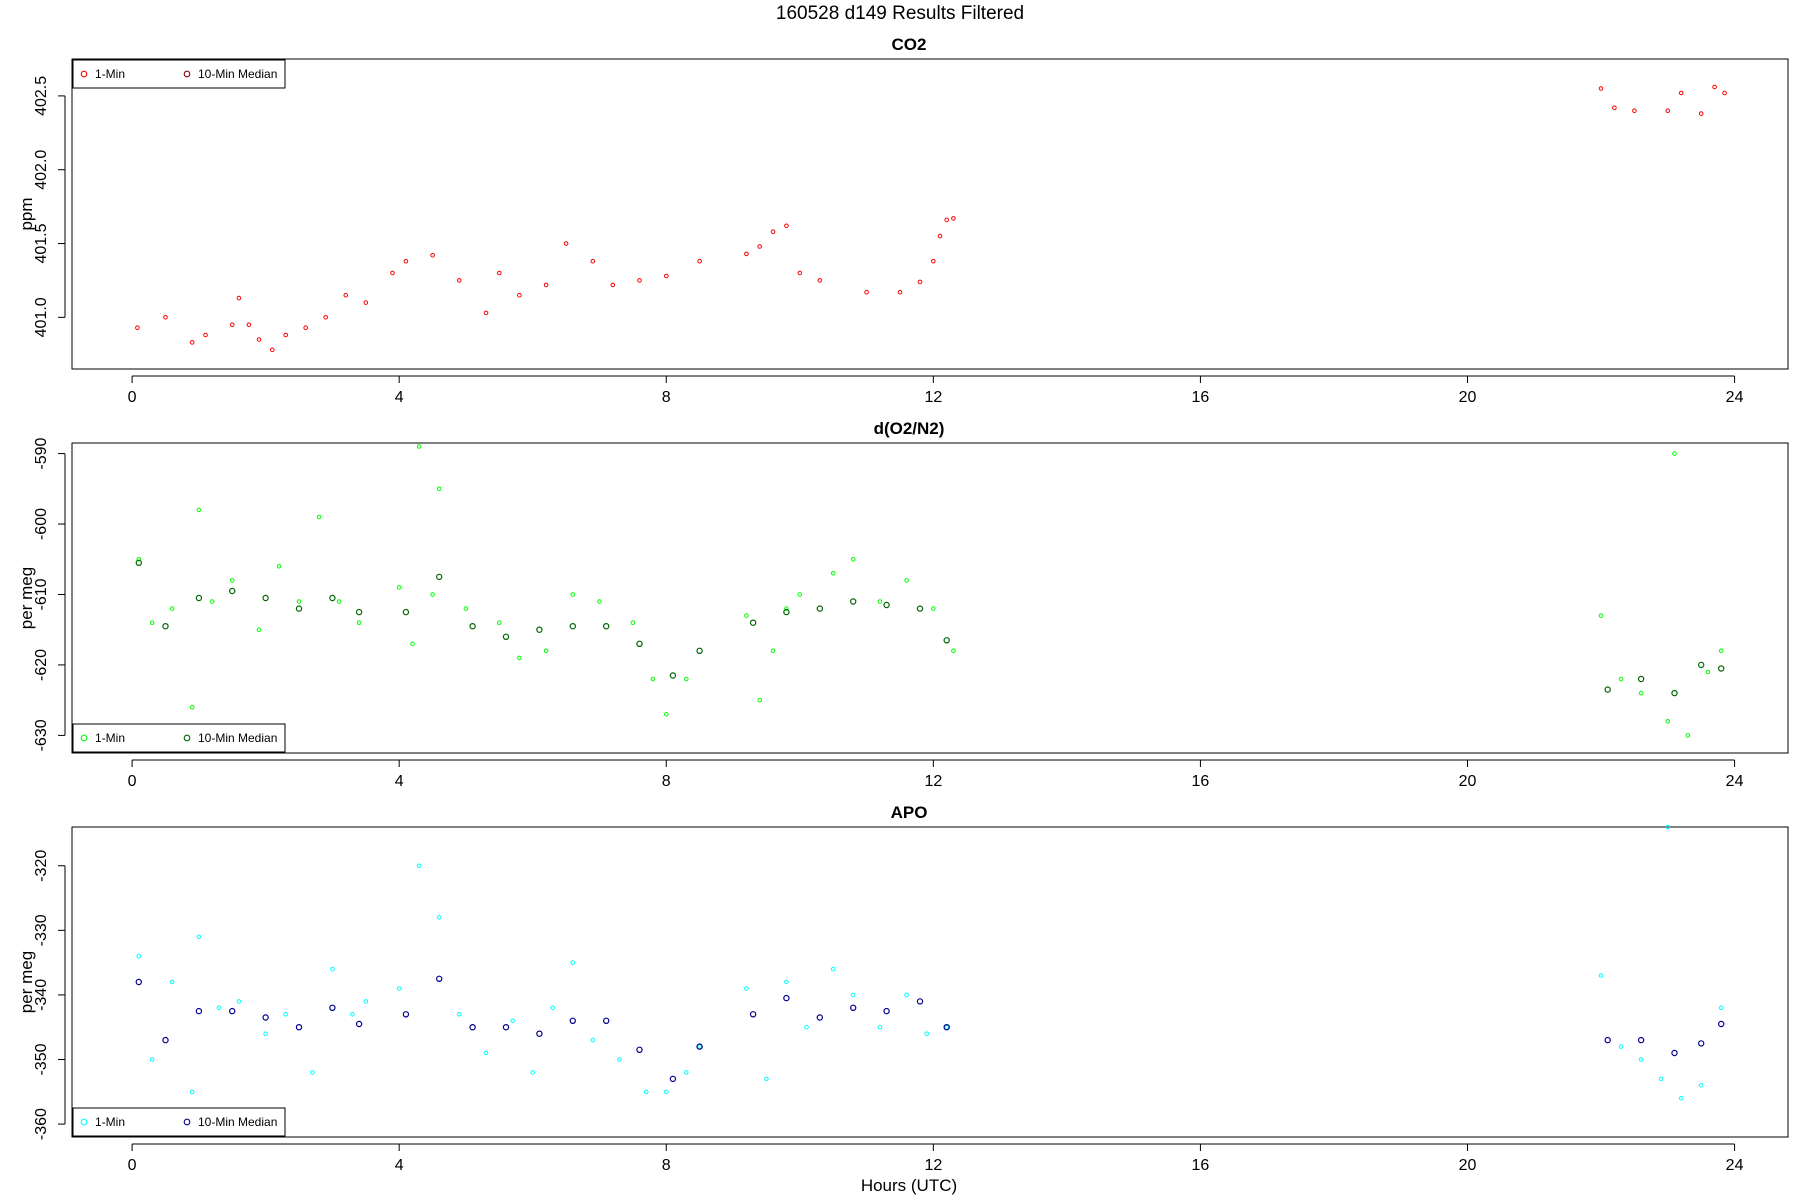  I want to click on panel-title: d(O2/N2), so click(909, 428).